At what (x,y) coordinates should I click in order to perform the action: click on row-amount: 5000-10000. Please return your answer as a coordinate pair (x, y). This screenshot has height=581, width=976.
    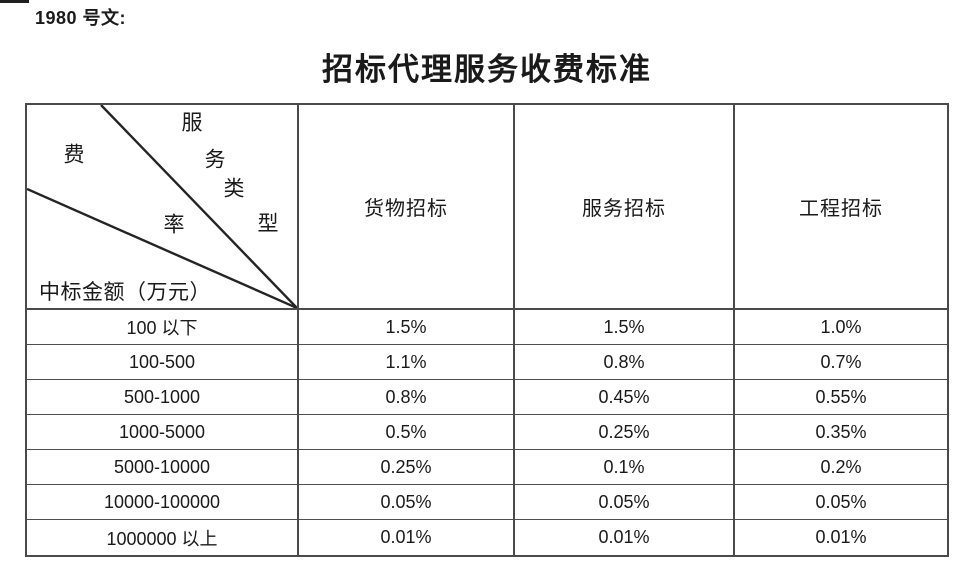
    Looking at the image, I should click on (163, 467).